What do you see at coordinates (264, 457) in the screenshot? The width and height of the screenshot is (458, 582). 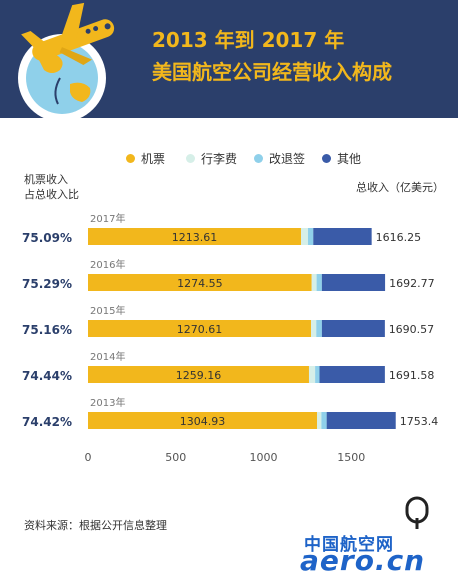 I see `x-tick-label: 1000` at bounding box center [264, 457].